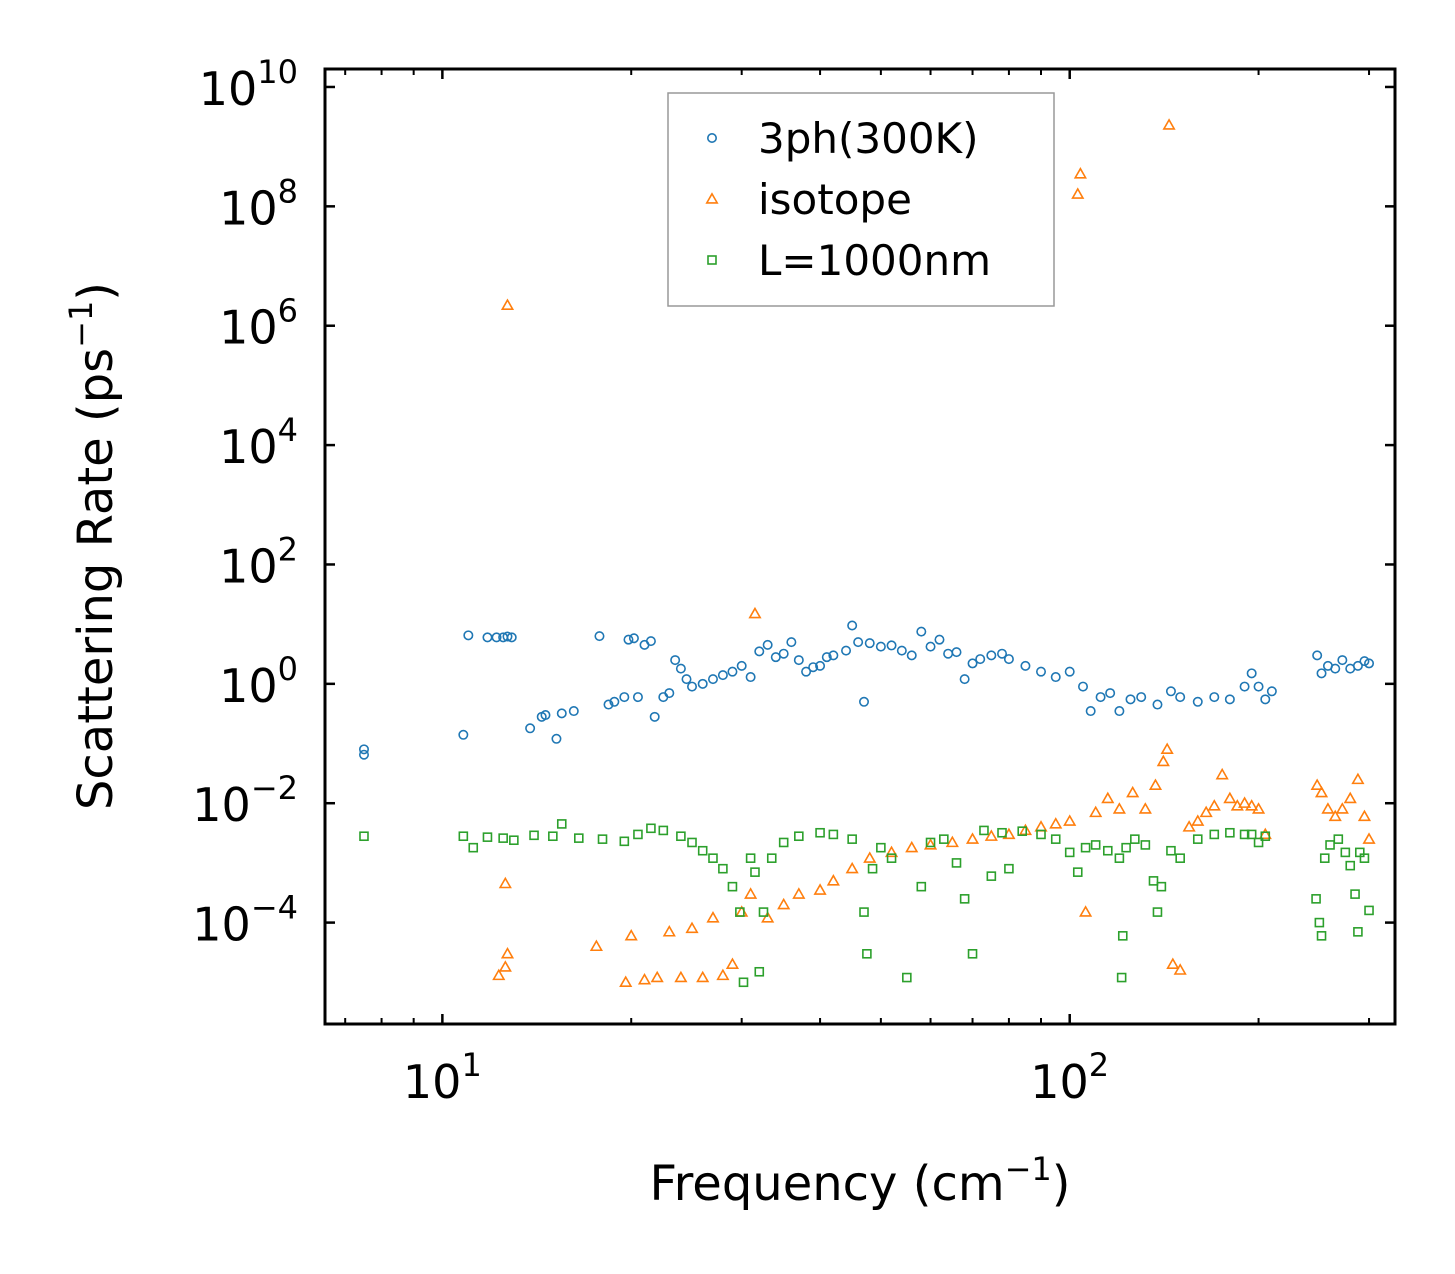 This screenshot has width=1455, height=1274. What do you see at coordinates (866, 903) in the screenshot?
I see `series-2-markers` at bounding box center [866, 903].